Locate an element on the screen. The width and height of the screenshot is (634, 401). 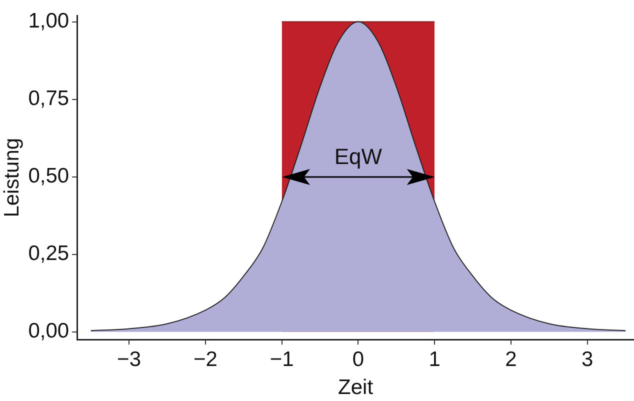
x-tick-label: 1 is located at coordinates (434, 359).